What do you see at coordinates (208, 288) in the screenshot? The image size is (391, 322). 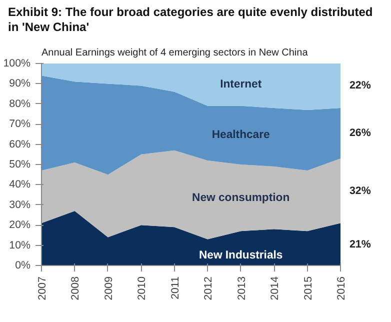 I see `x-tick-label: 2012` at bounding box center [208, 288].